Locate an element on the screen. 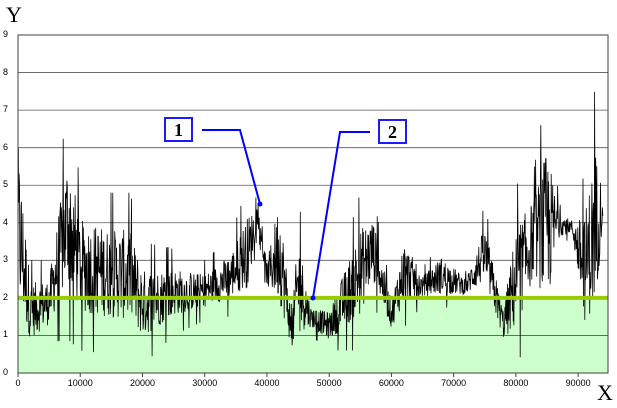 This screenshot has width=617, height=408. x-tick-label: 60000 is located at coordinates (391, 383).